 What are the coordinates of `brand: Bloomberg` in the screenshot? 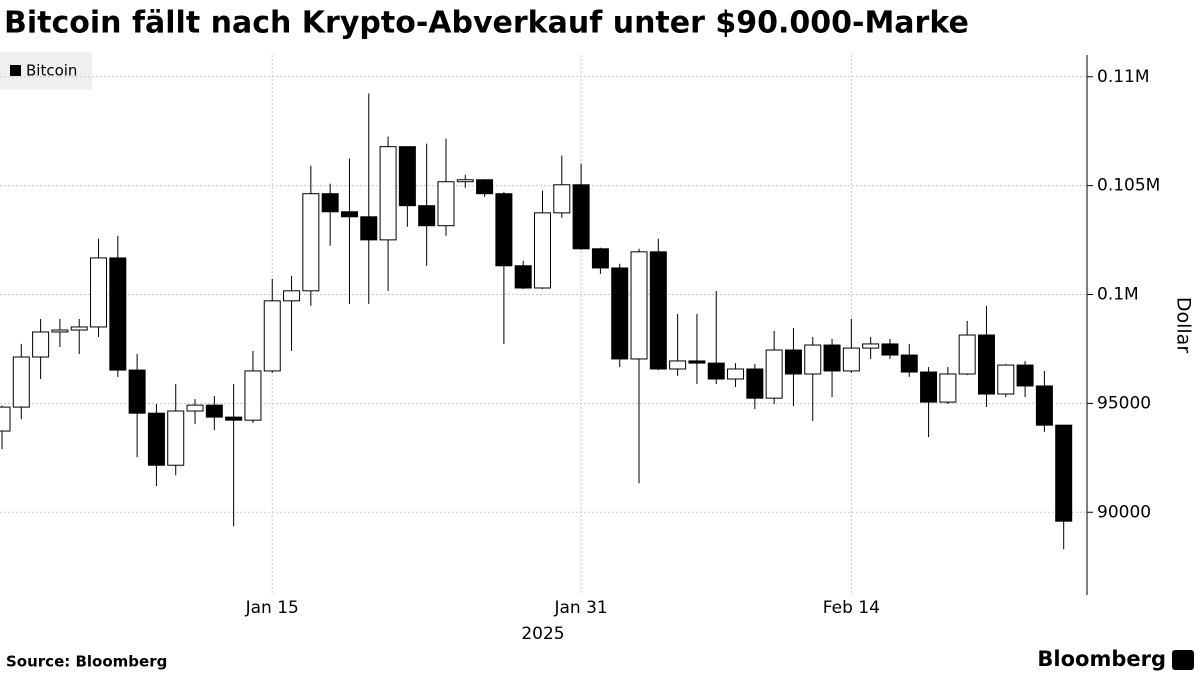 It's located at (1101, 659).